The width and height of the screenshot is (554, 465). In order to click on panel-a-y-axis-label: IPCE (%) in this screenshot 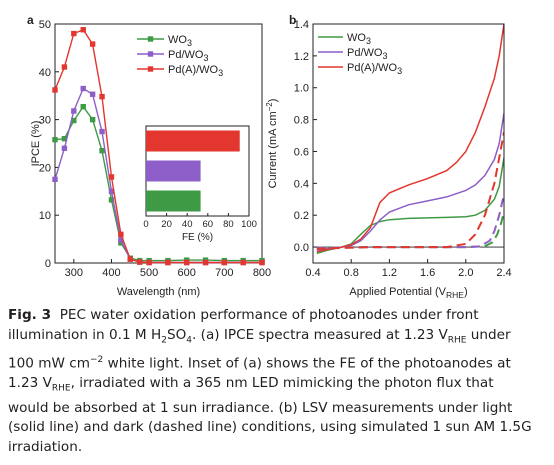, I will do `click(36, 144)`.